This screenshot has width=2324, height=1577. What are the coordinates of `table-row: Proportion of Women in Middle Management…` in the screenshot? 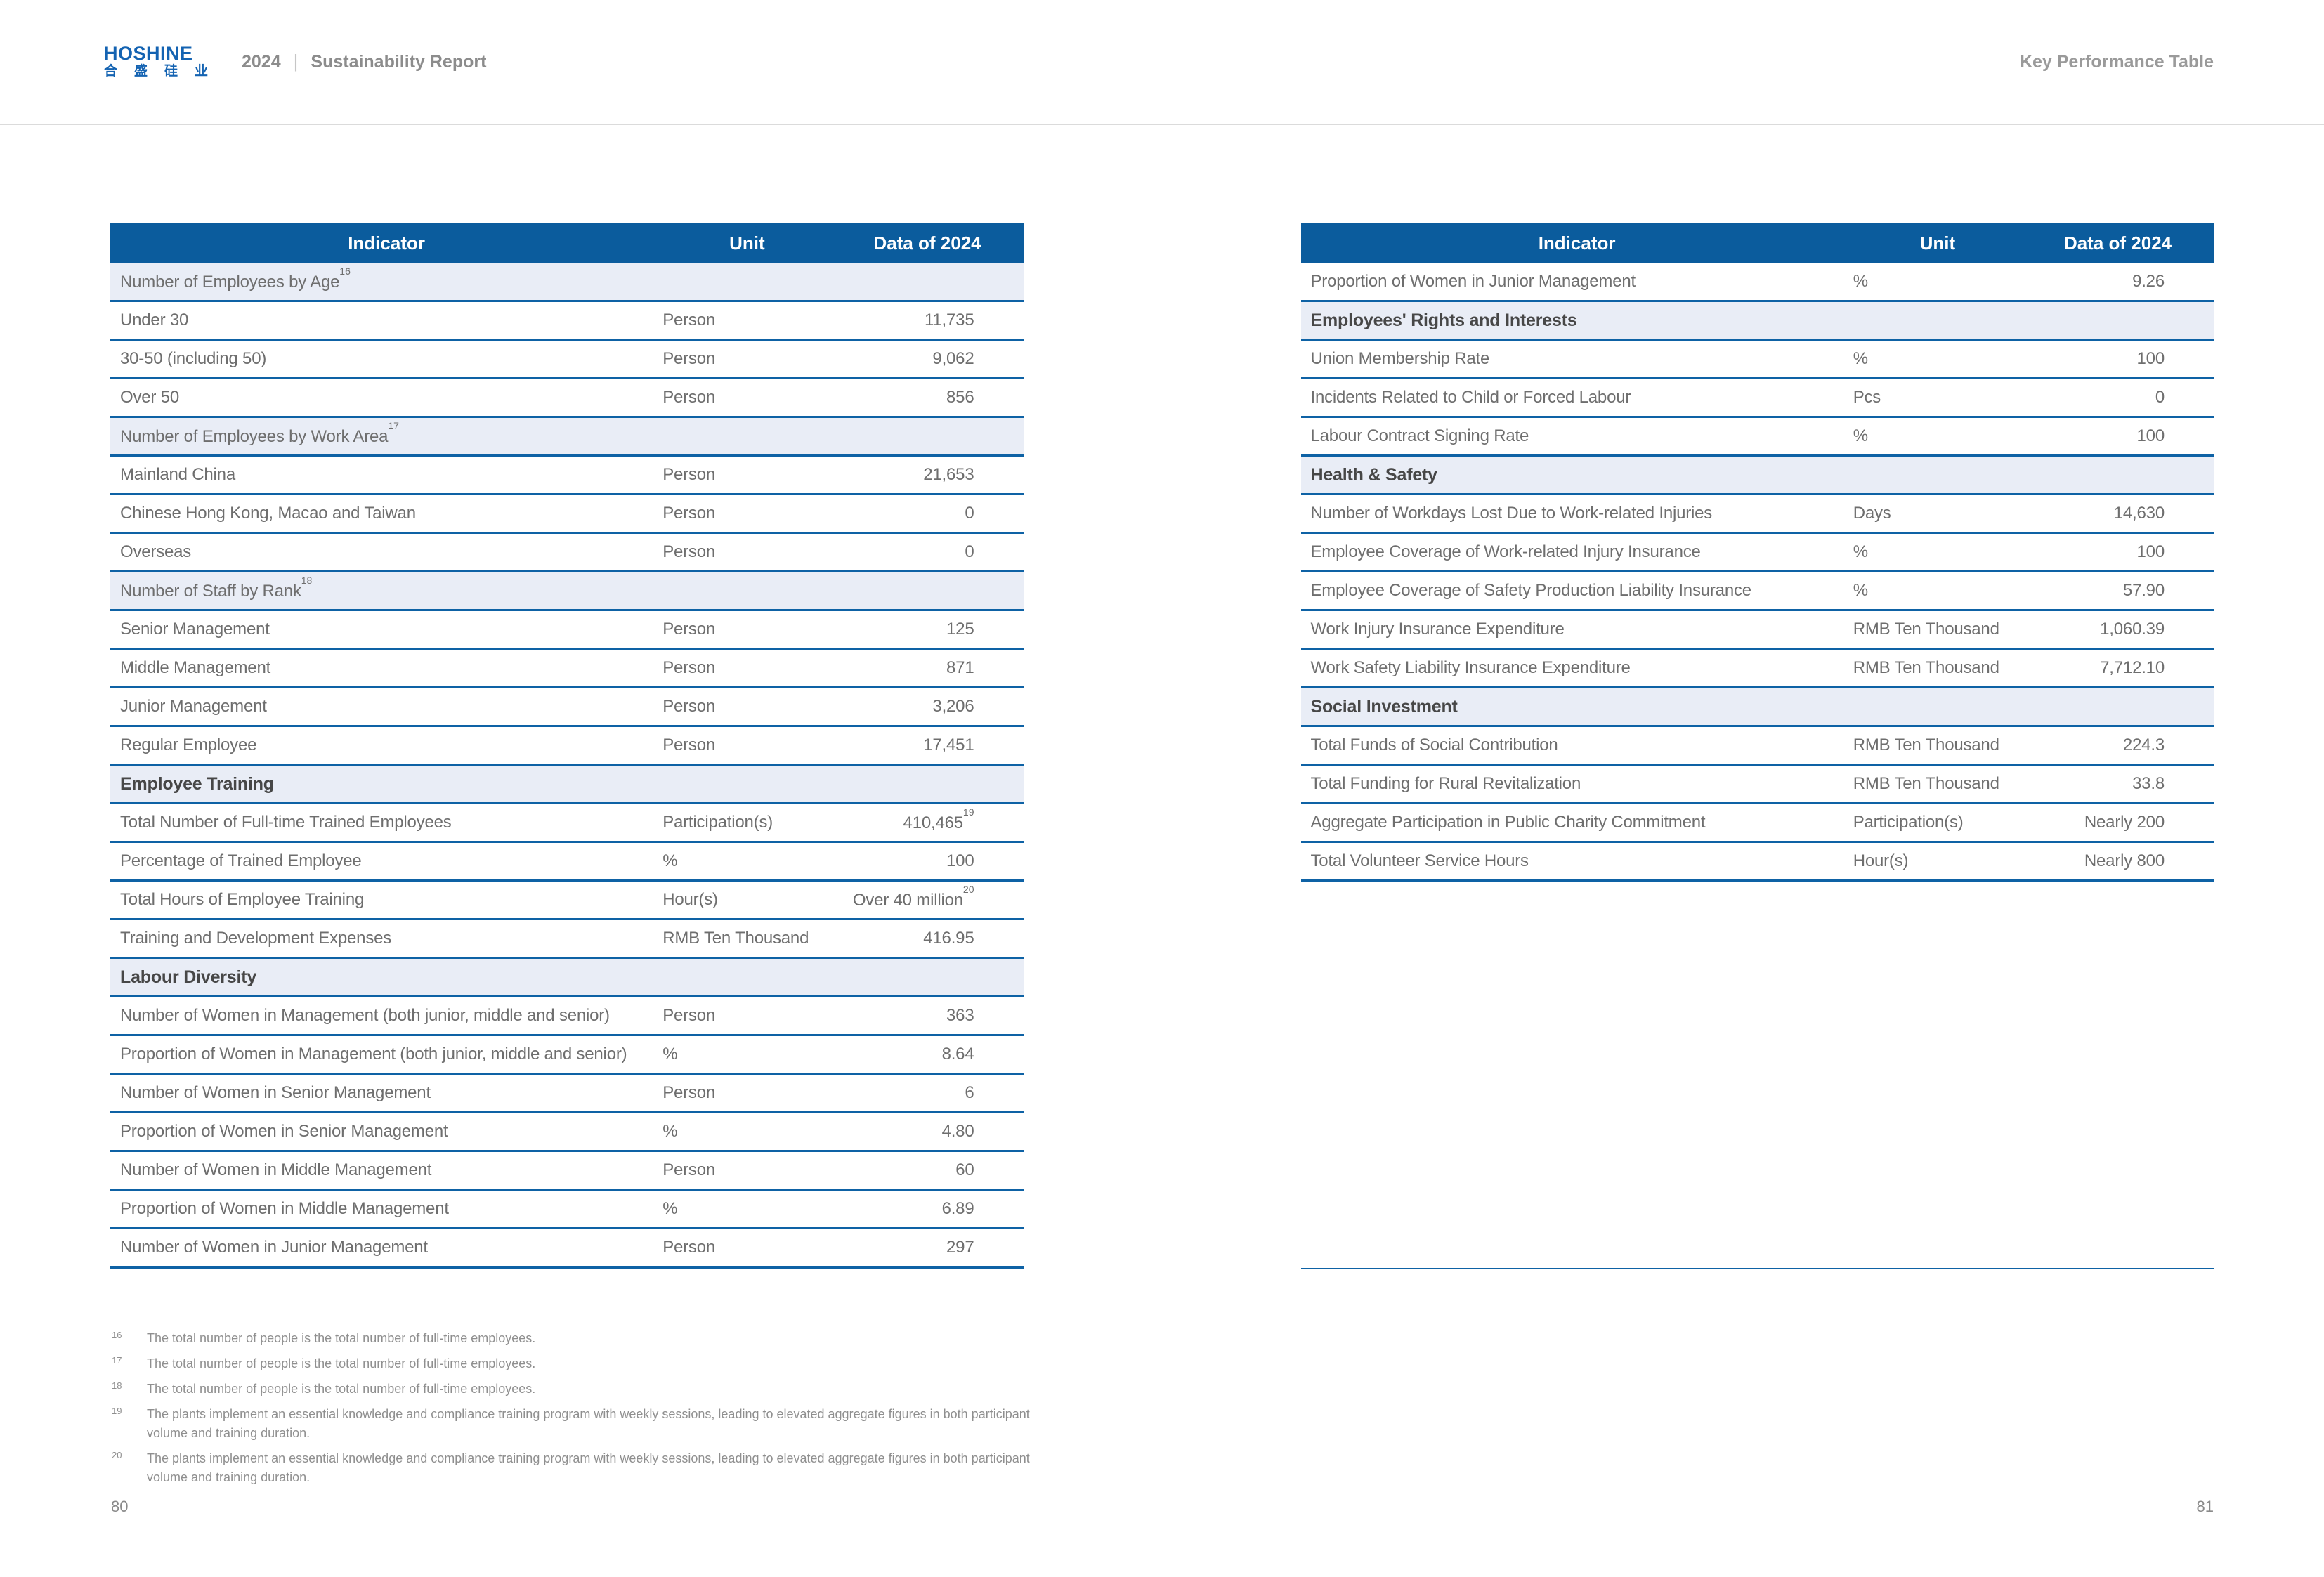 It's located at (567, 1210).